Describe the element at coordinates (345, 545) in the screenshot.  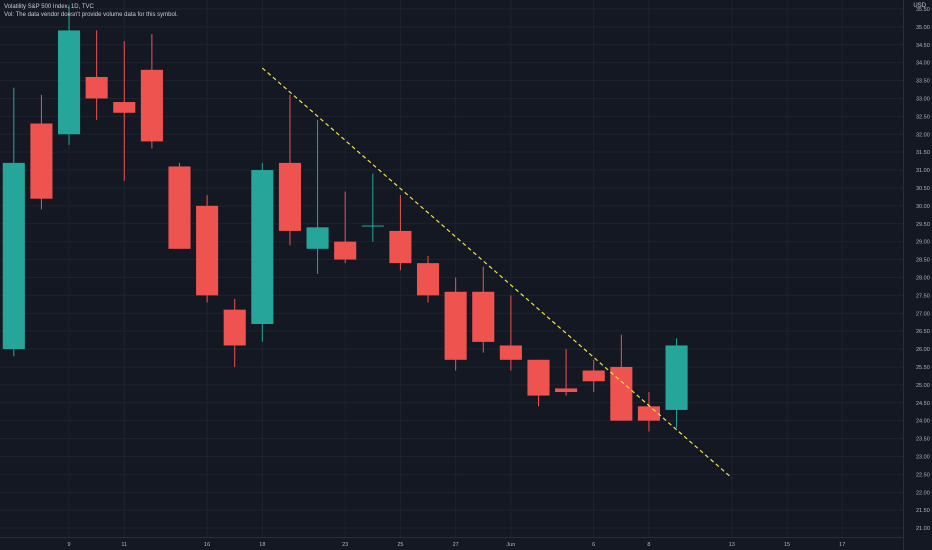
I see `x-tick-label: 23` at that location.